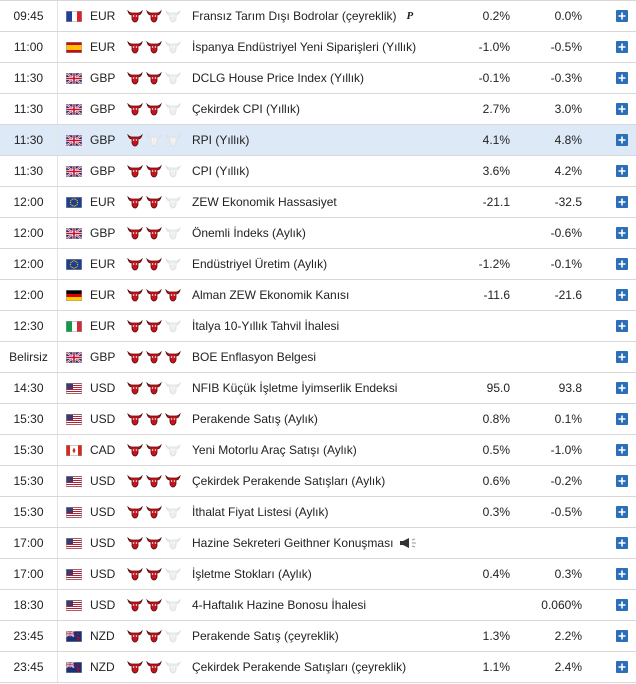 Image resolution: width=636 pixels, height=684 pixels. I want to click on forecast: 93.8, so click(570, 388).